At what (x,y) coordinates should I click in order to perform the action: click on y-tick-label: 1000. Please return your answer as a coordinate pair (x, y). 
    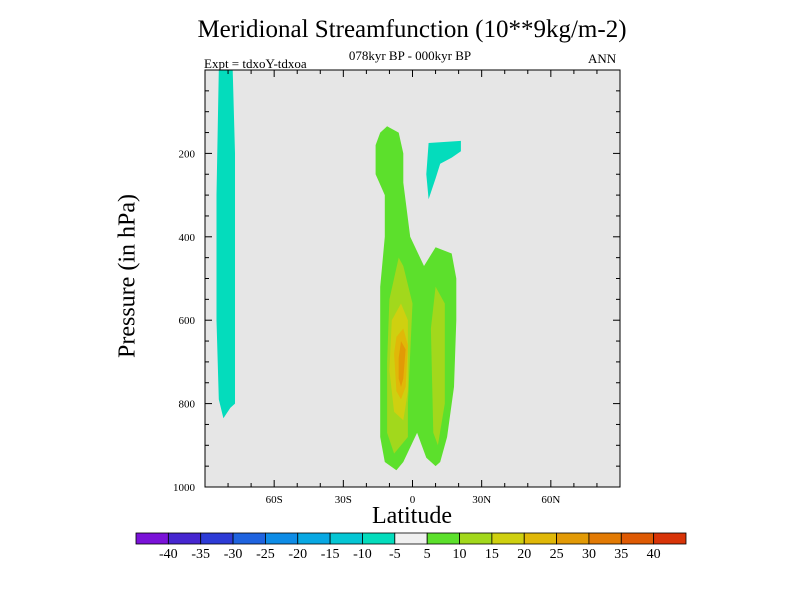
    Looking at the image, I should click on (184, 488).